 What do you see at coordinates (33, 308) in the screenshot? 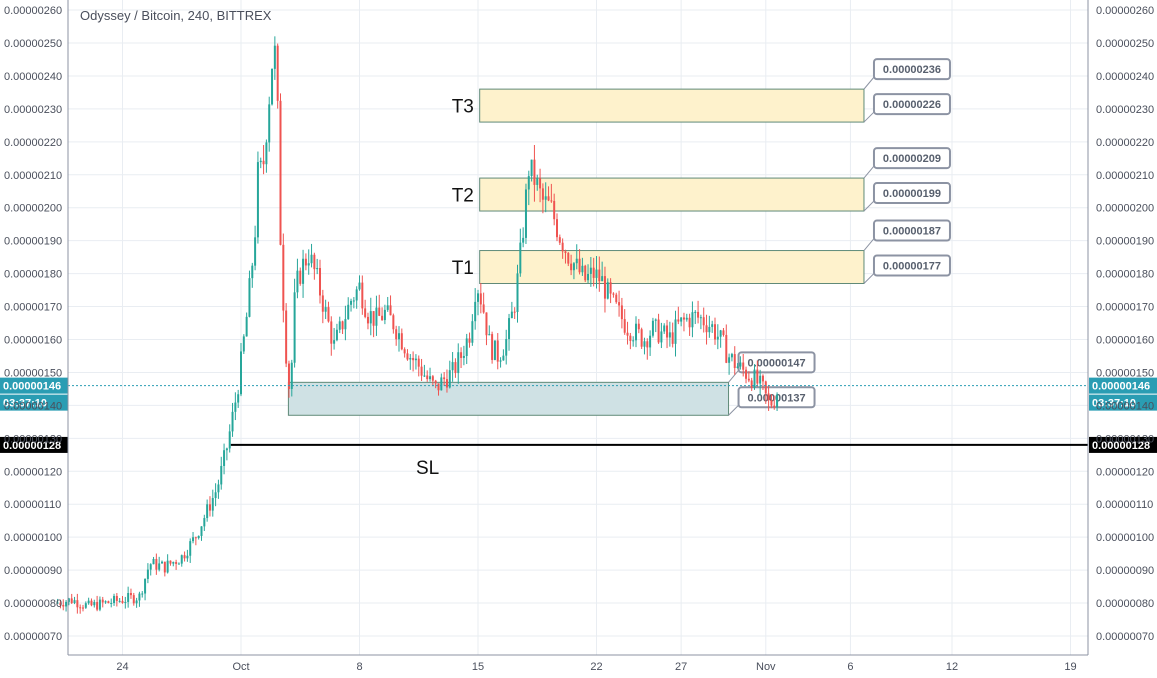
I see `y-tick-label-left: 0.00000170` at bounding box center [33, 308].